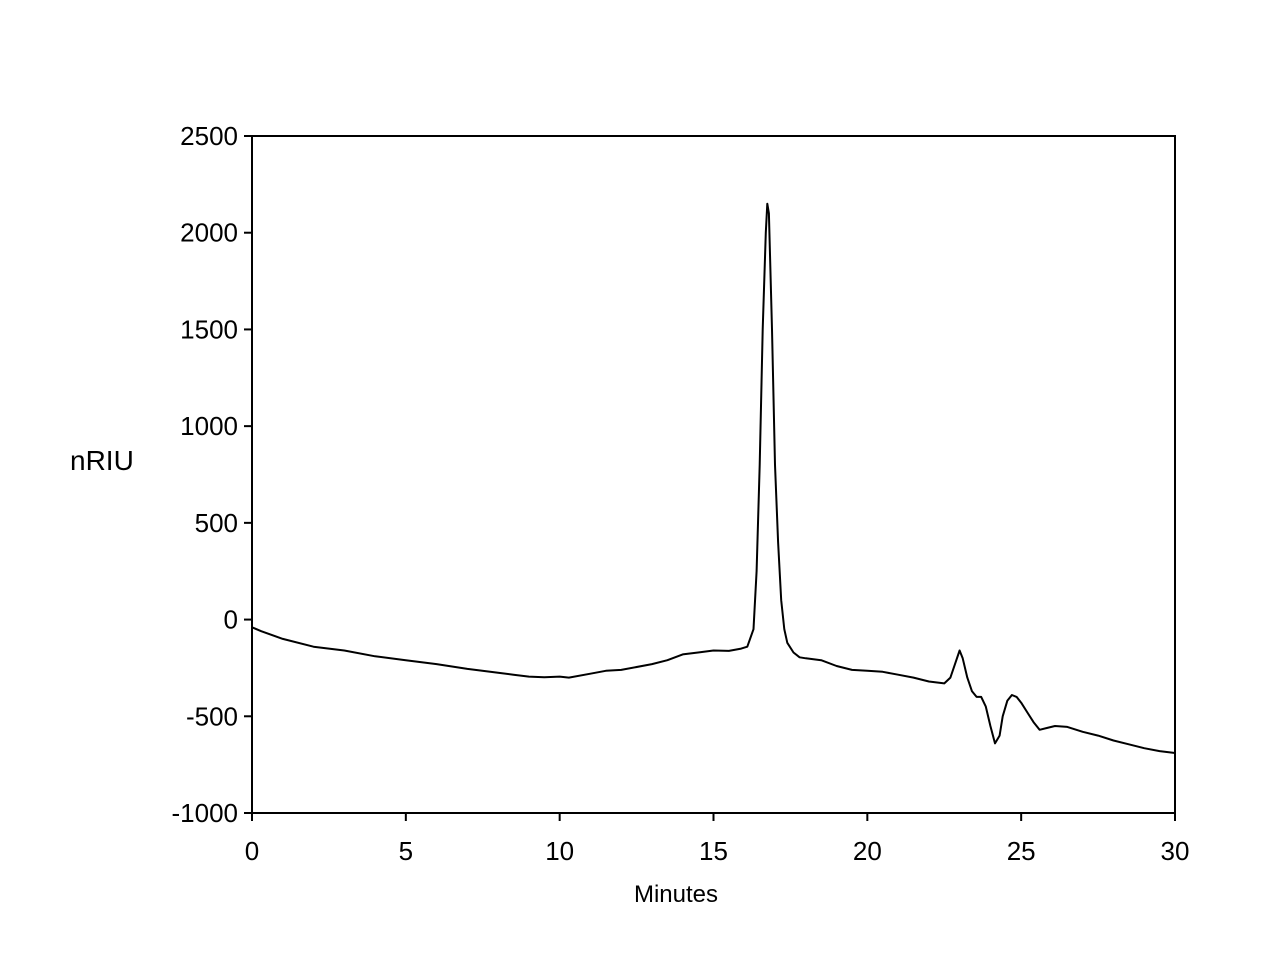 The image size is (1266, 980). I want to click on y-tick-label: 2500, so click(209, 136).